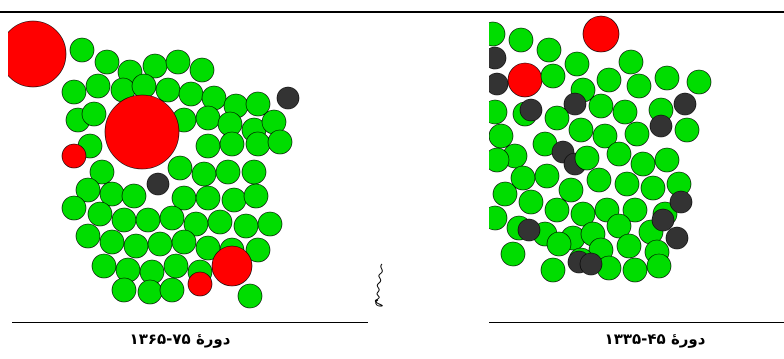 The width and height of the screenshot is (784, 359). Describe the element at coordinates (190, 322) in the screenshot. I see `left-bottom-rule` at that location.